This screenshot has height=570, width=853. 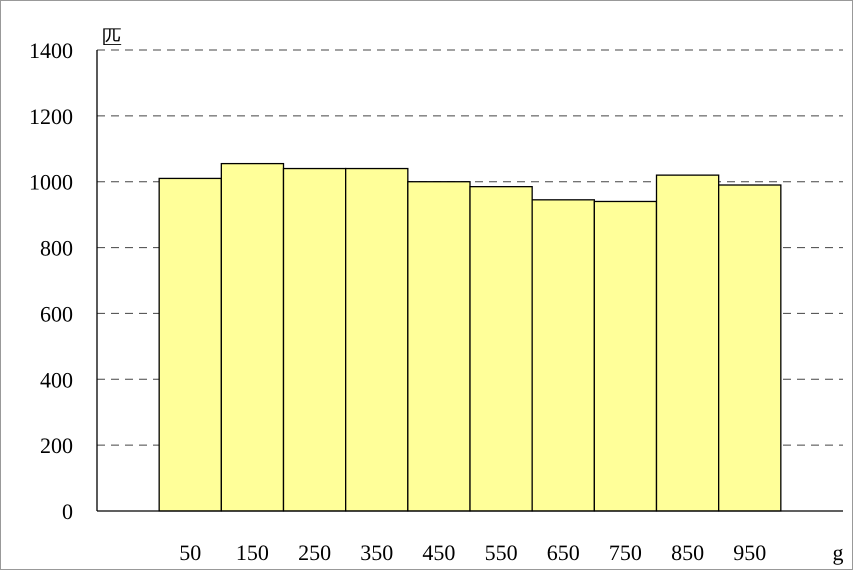 I want to click on x-tick-label: 350, so click(x=377, y=552).